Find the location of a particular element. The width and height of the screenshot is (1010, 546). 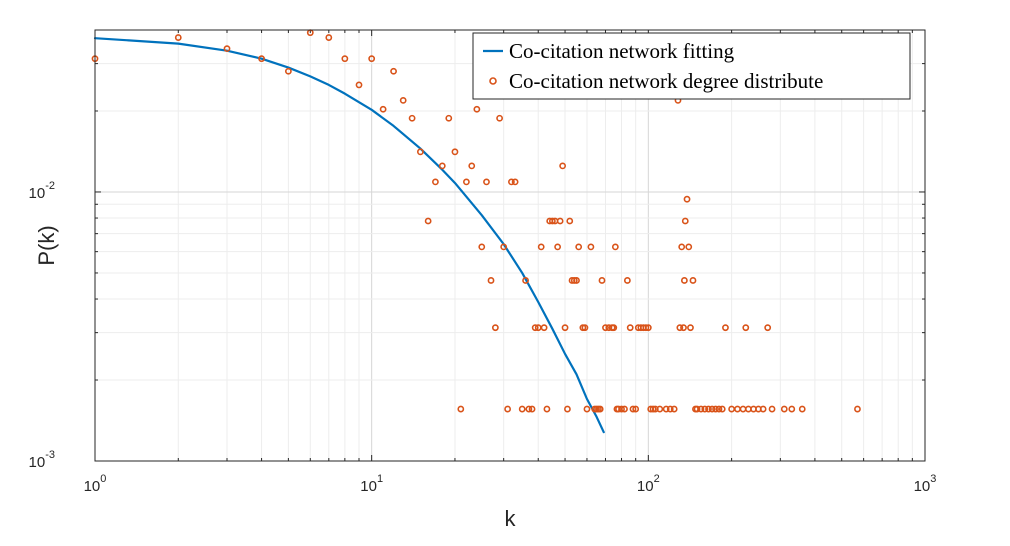

x-axis-label: k is located at coordinates (511, 518).